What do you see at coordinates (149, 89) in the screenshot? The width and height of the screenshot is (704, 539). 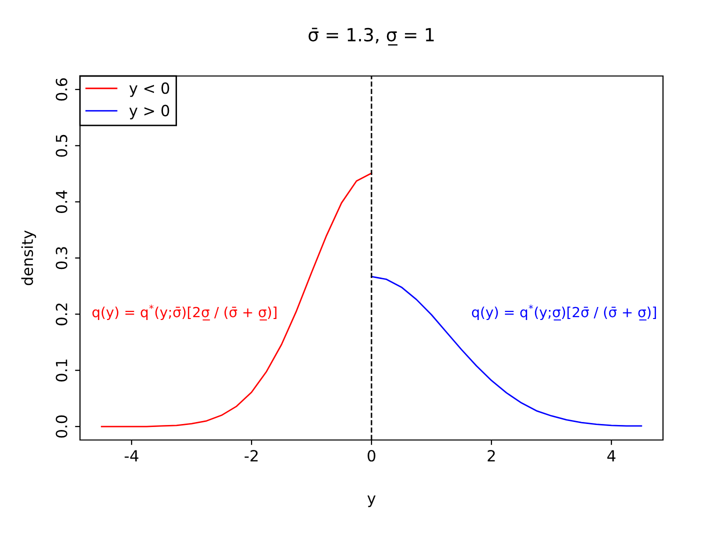 I see `legend-label: y < 0` at bounding box center [149, 89].